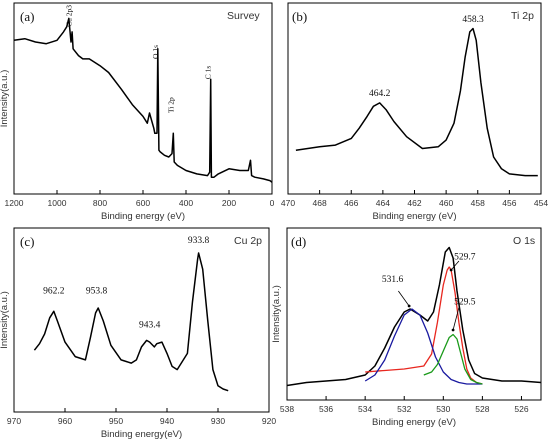 Image resolution: width=550 pixels, height=446 pixels. I want to click on x-tick-label: 970, so click(14, 421).